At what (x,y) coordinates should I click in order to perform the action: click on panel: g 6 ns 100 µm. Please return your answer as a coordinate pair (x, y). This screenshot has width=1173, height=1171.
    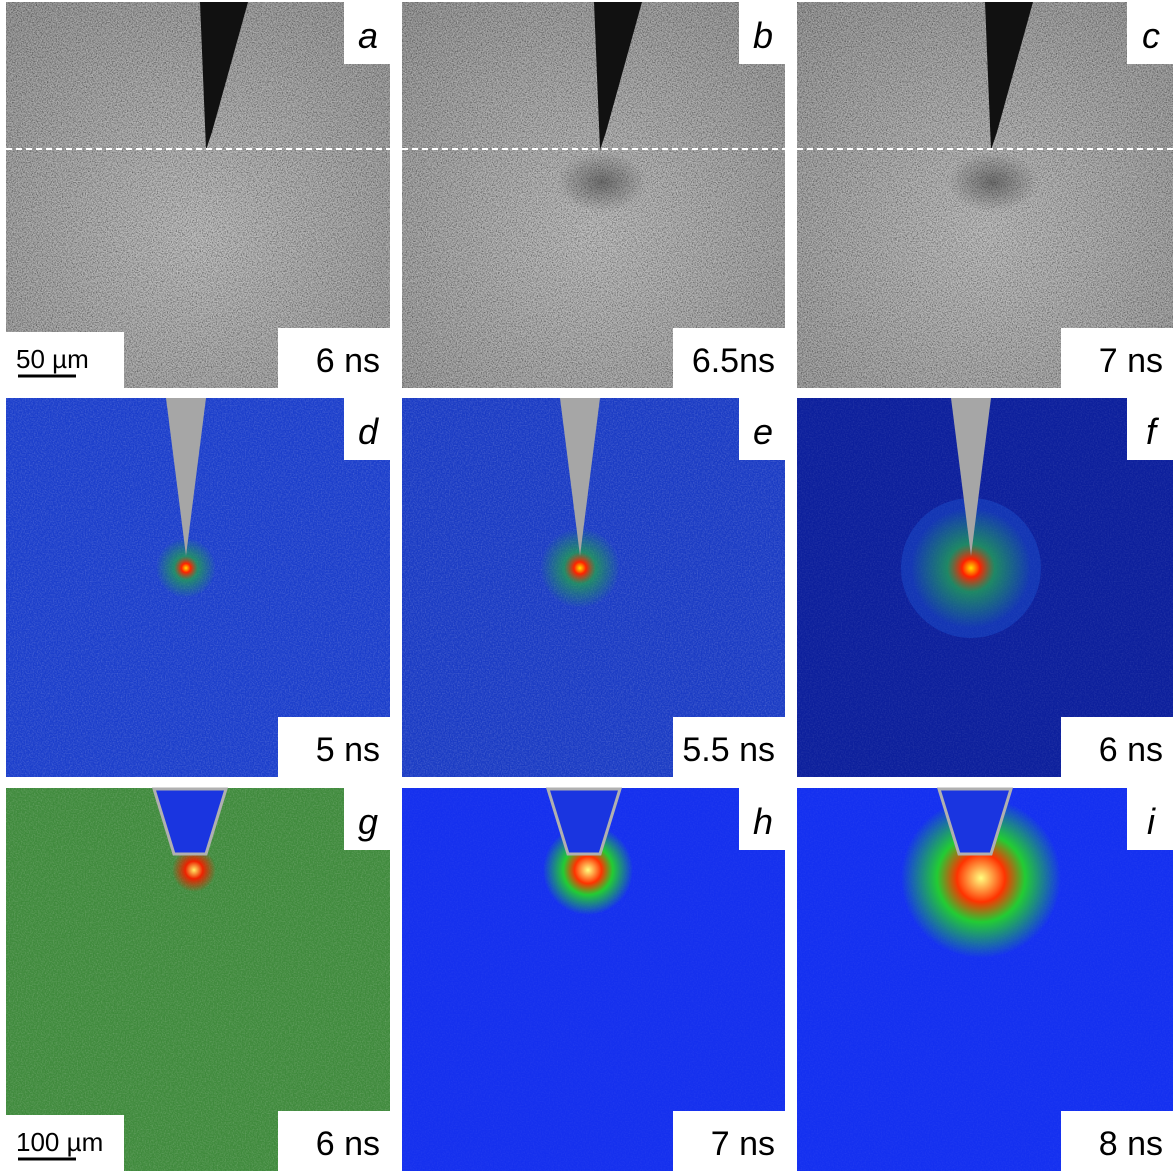
    Looking at the image, I should click on (198, 979).